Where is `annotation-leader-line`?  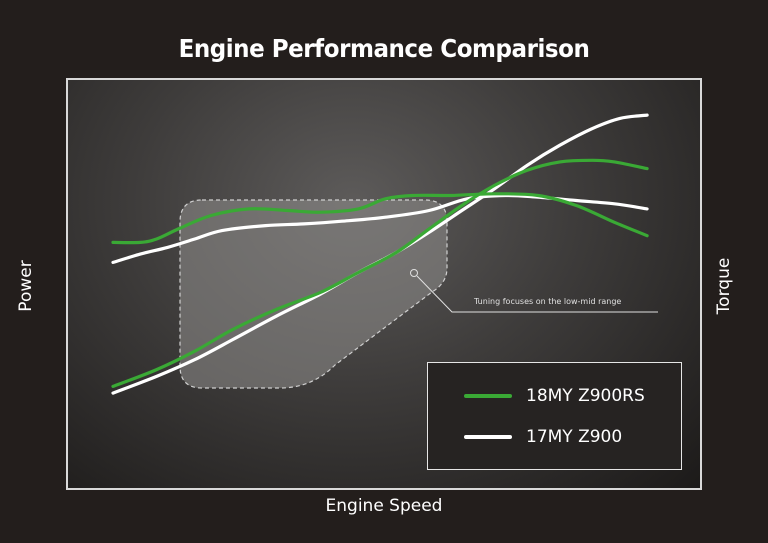 annotation-leader-line is located at coordinates (537, 294).